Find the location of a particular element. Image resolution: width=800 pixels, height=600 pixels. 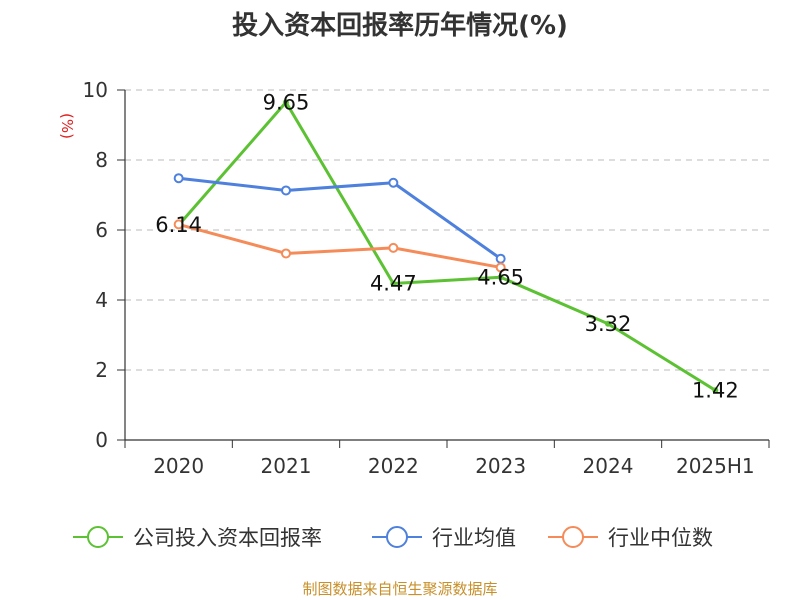

legend-label: 行业均值 is located at coordinates (474, 538).